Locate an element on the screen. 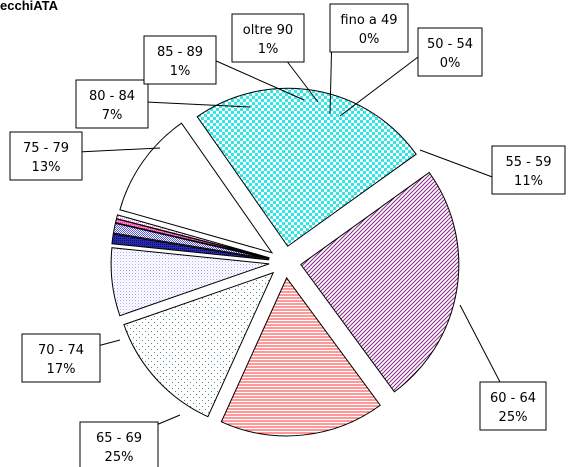  chart-title: ecchiATA is located at coordinates (29, 6).